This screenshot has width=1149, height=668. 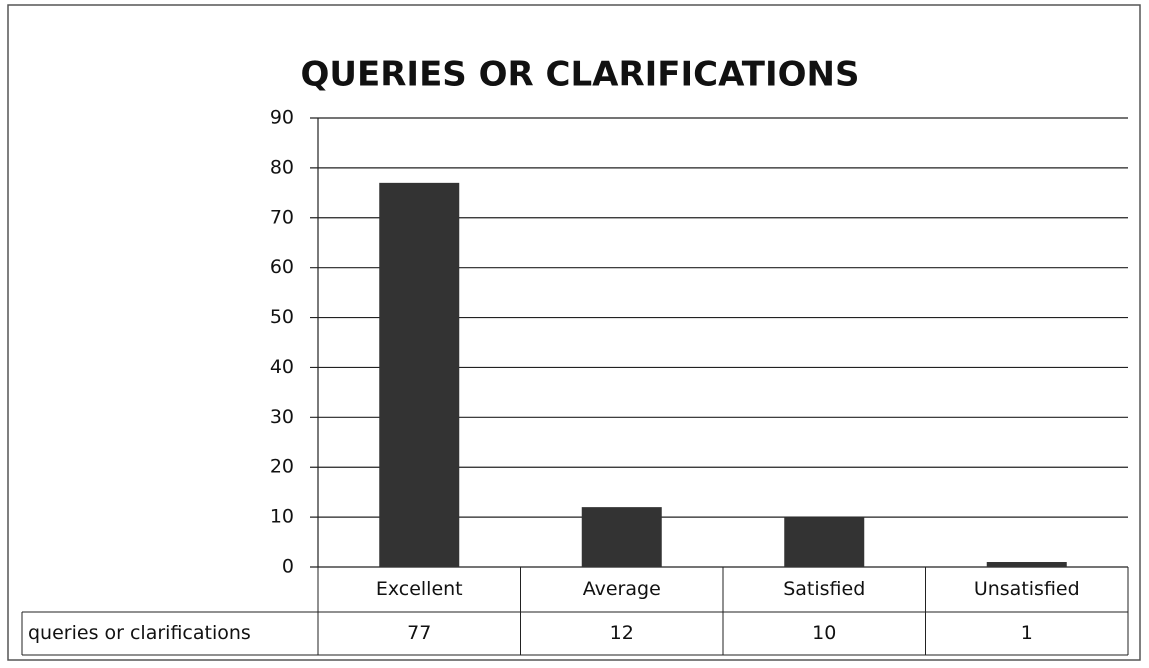 I want to click on y-tick-label: 40, so click(x=282, y=367).